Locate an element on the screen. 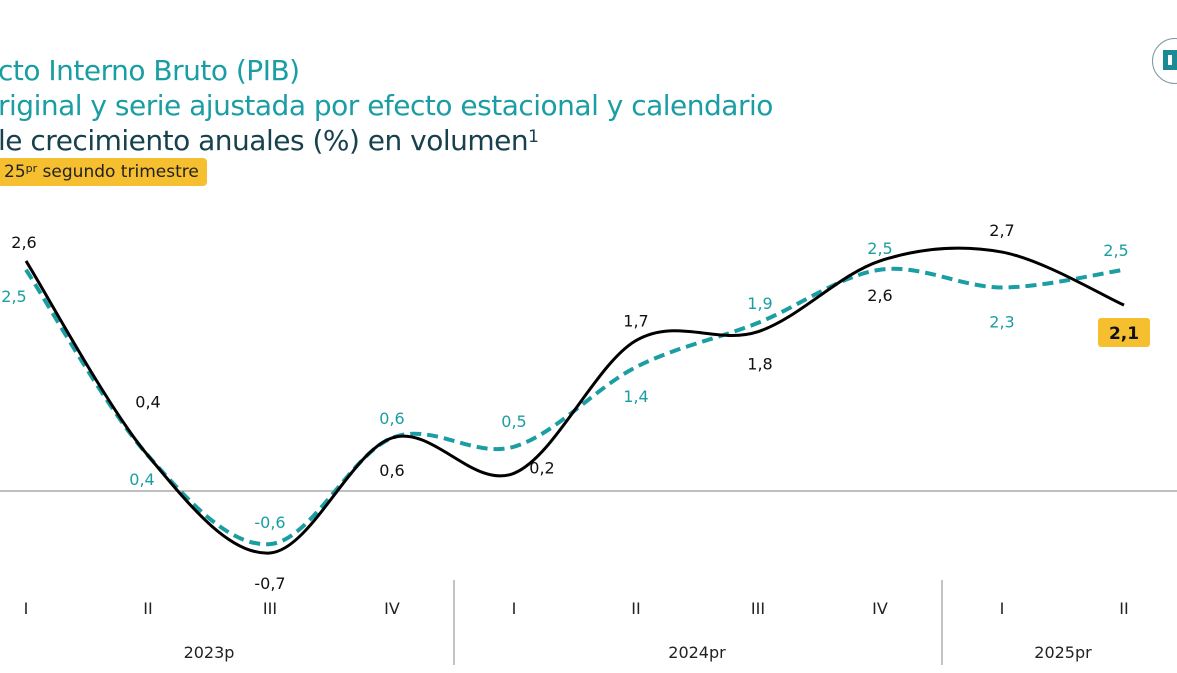 Image resolution: width=1177 pixels, height=673 pixels. badge-sup: pr is located at coordinates (31, 168).